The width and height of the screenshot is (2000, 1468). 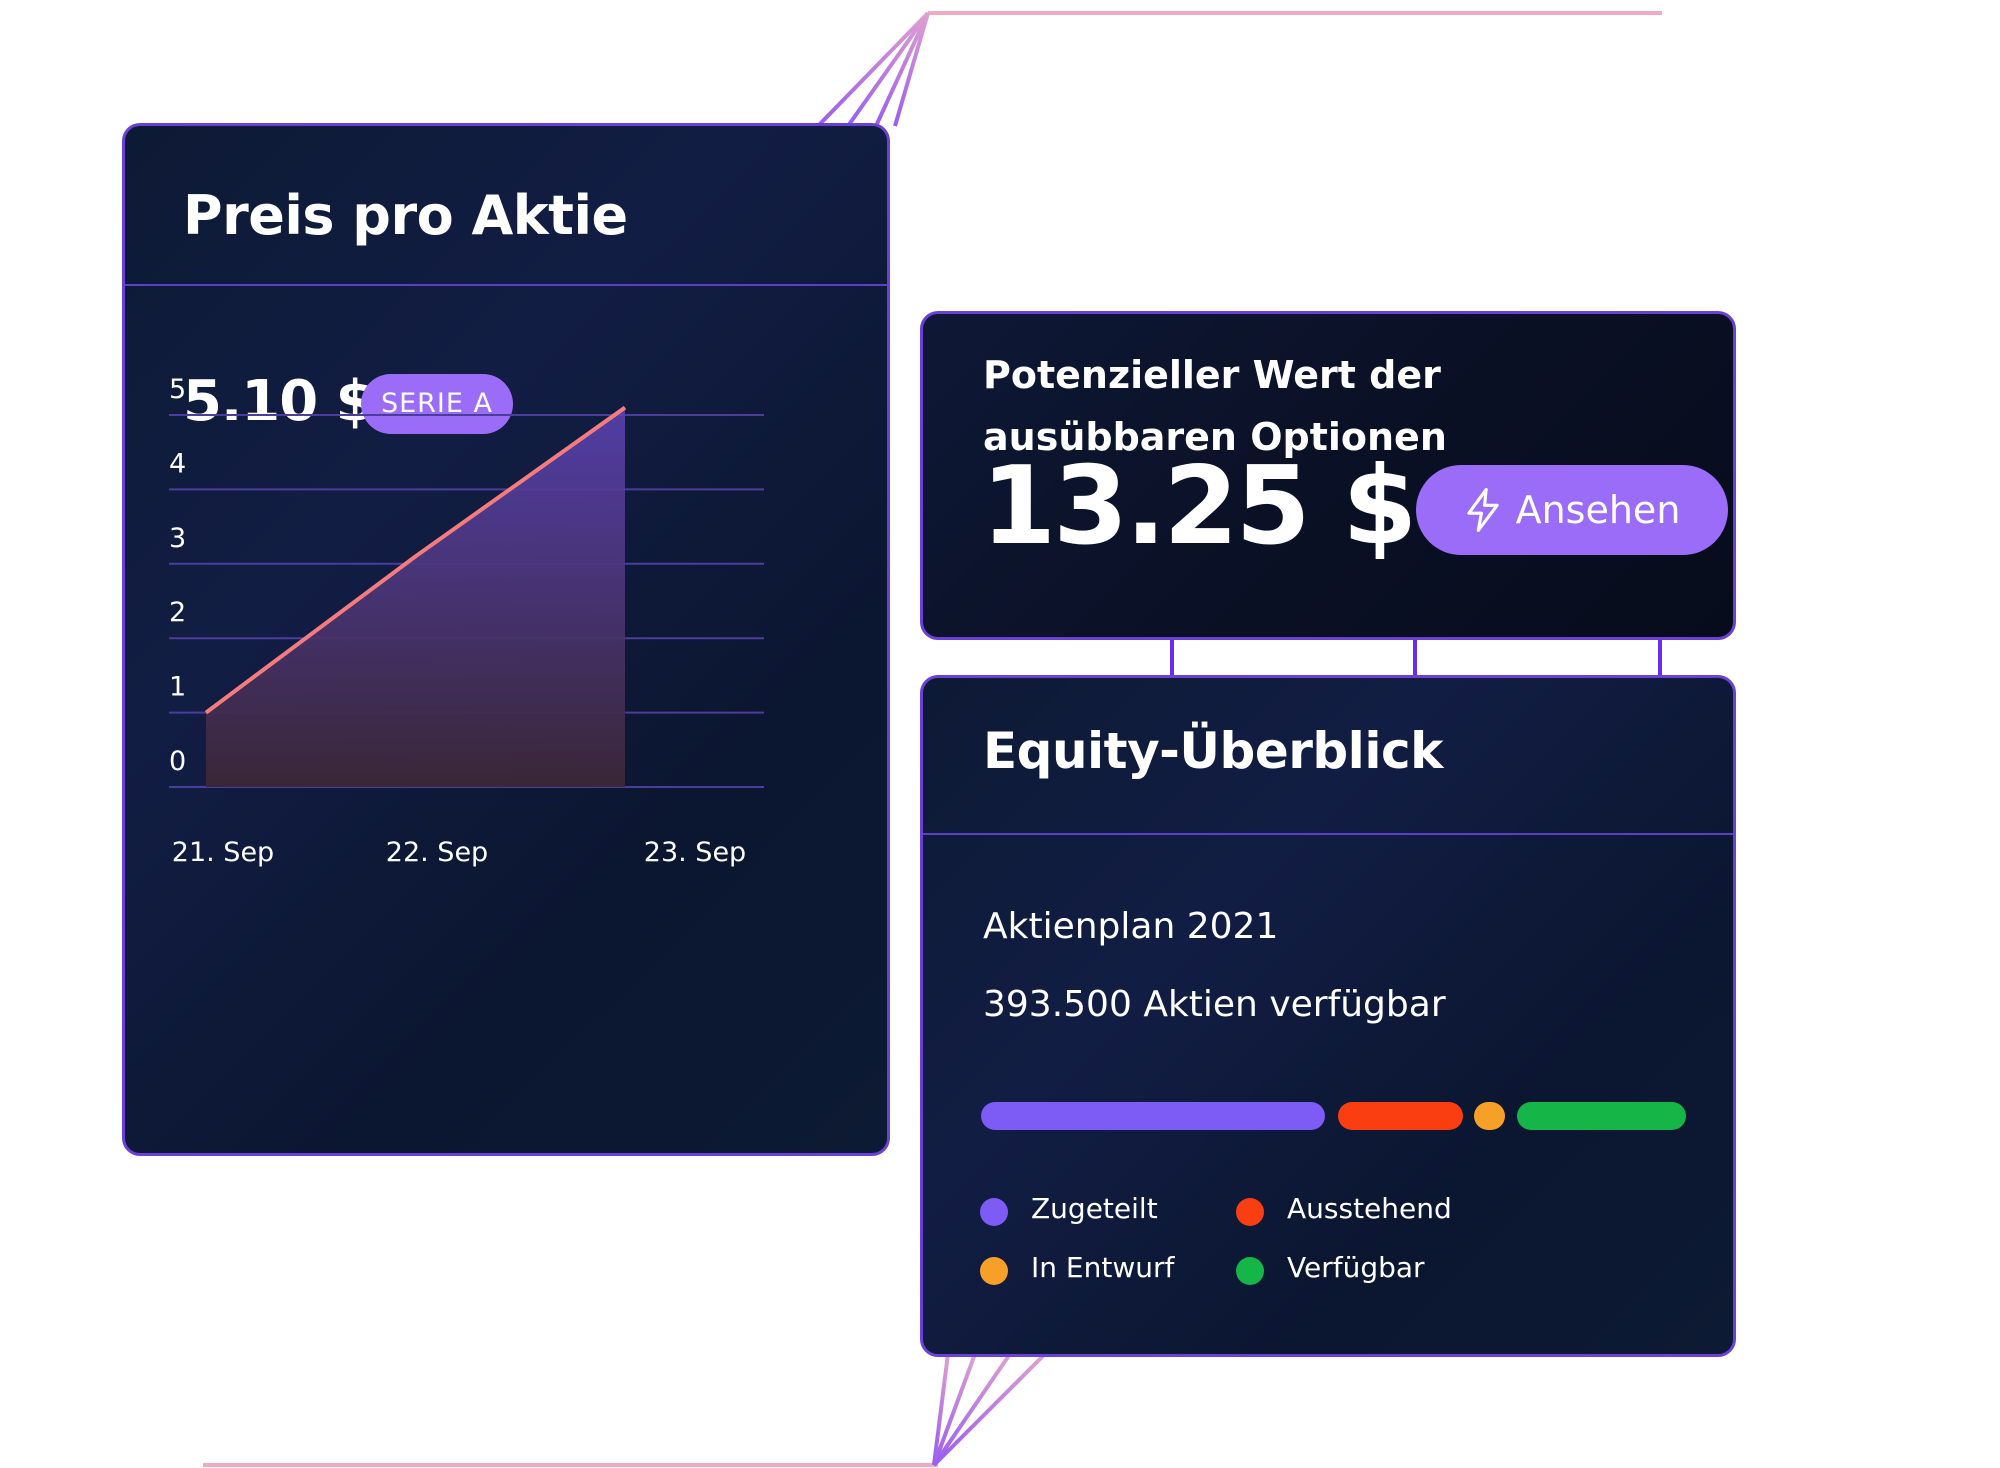 What do you see at coordinates (1199, 506) in the screenshot?
I see `options-value: 13.25 $` at bounding box center [1199, 506].